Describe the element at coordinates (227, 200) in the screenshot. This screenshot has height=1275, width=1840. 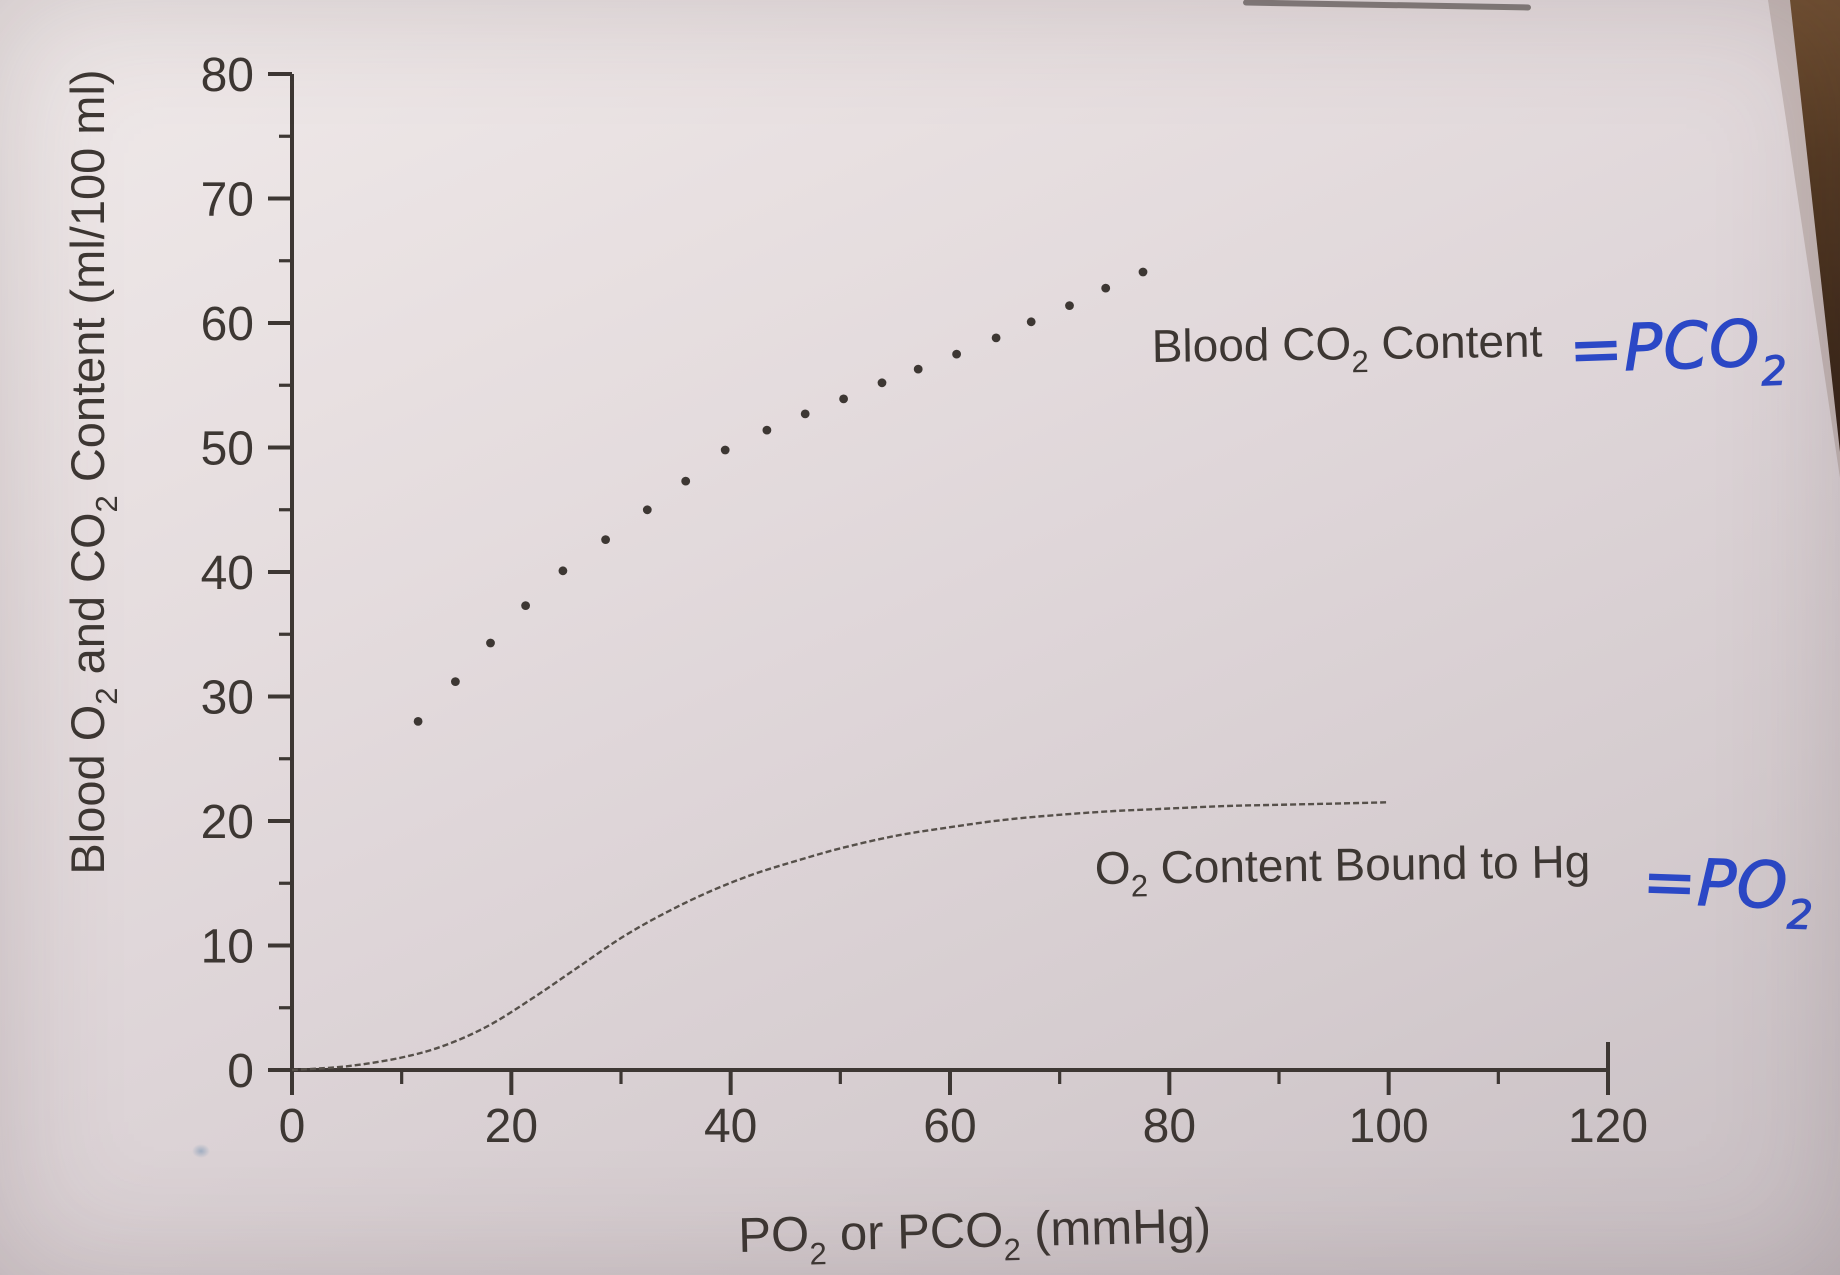
I see `y-tick-label: 70` at that location.